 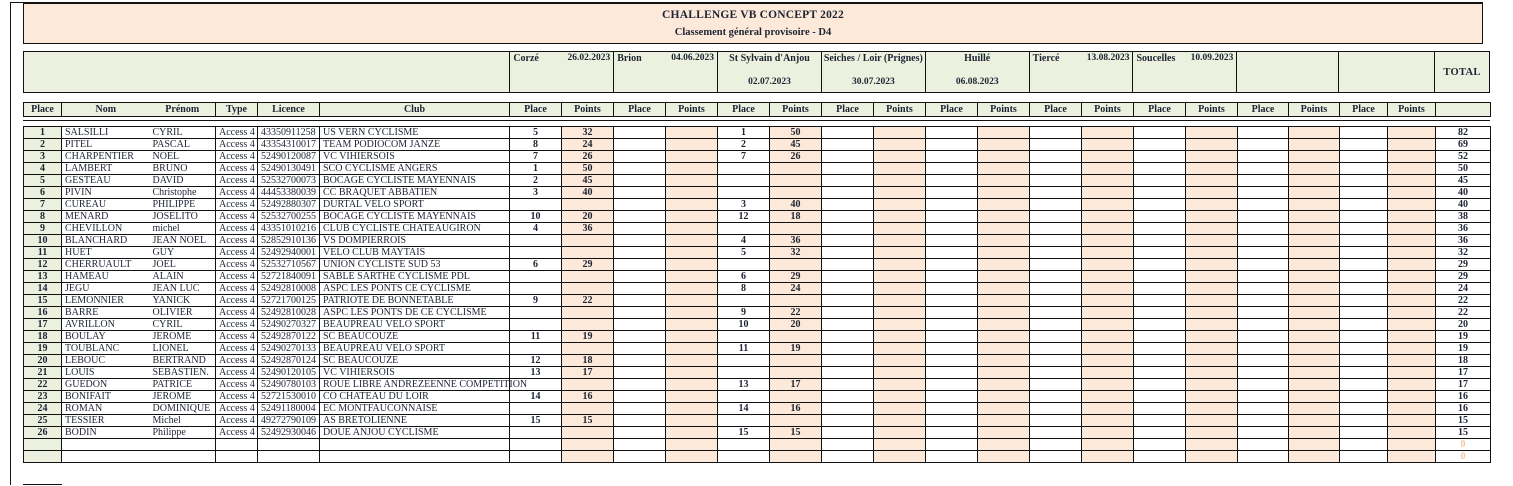 I want to click on rank-cell: 10, so click(x=42, y=240).